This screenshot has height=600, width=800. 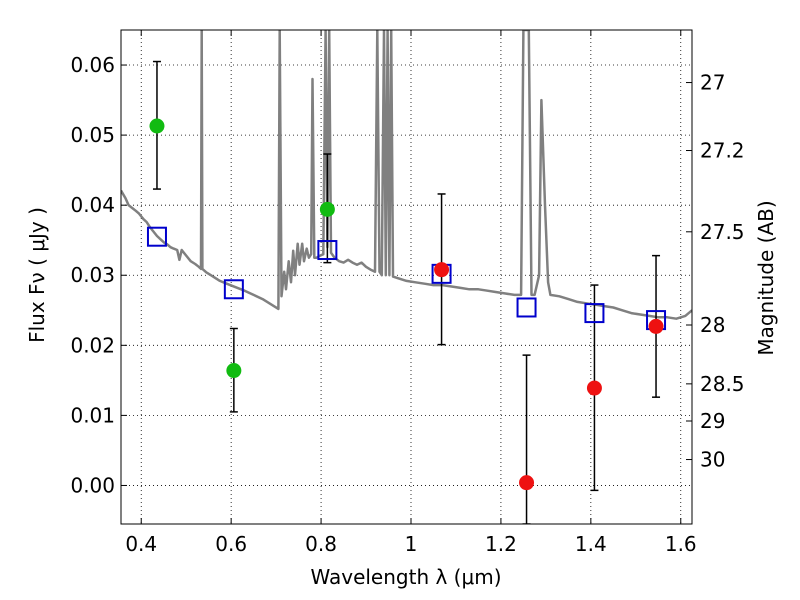 What do you see at coordinates (92, 135) in the screenshot?
I see `y-tick-label: 0.05` at bounding box center [92, 135].